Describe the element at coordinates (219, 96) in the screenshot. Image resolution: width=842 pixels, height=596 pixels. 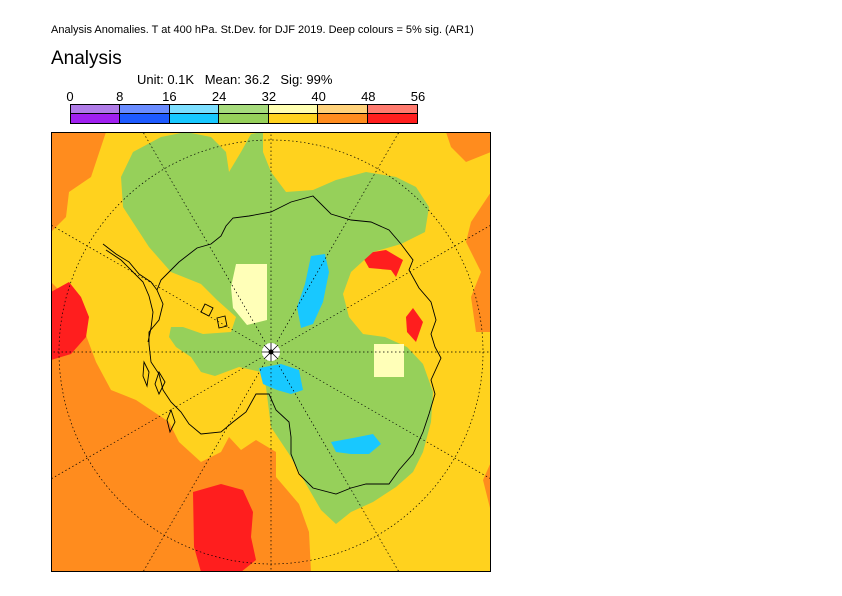
I see `colorbar-tick: 24` at that location.